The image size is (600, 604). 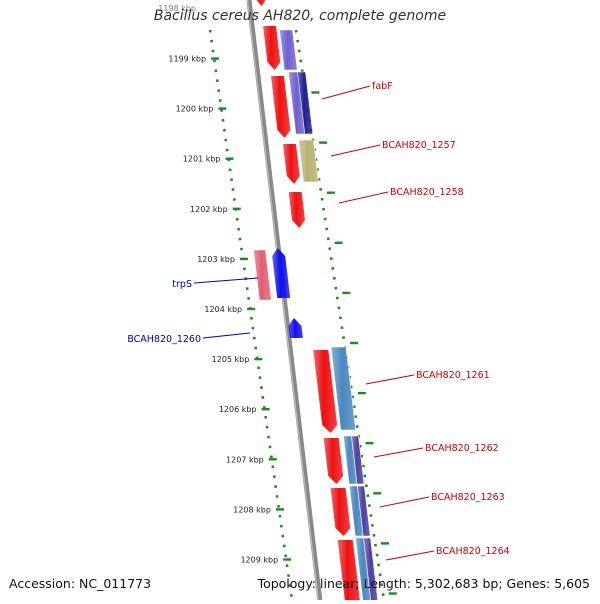 I want to click on tick-label: 1205 kbp, so click(x=231, y=359).